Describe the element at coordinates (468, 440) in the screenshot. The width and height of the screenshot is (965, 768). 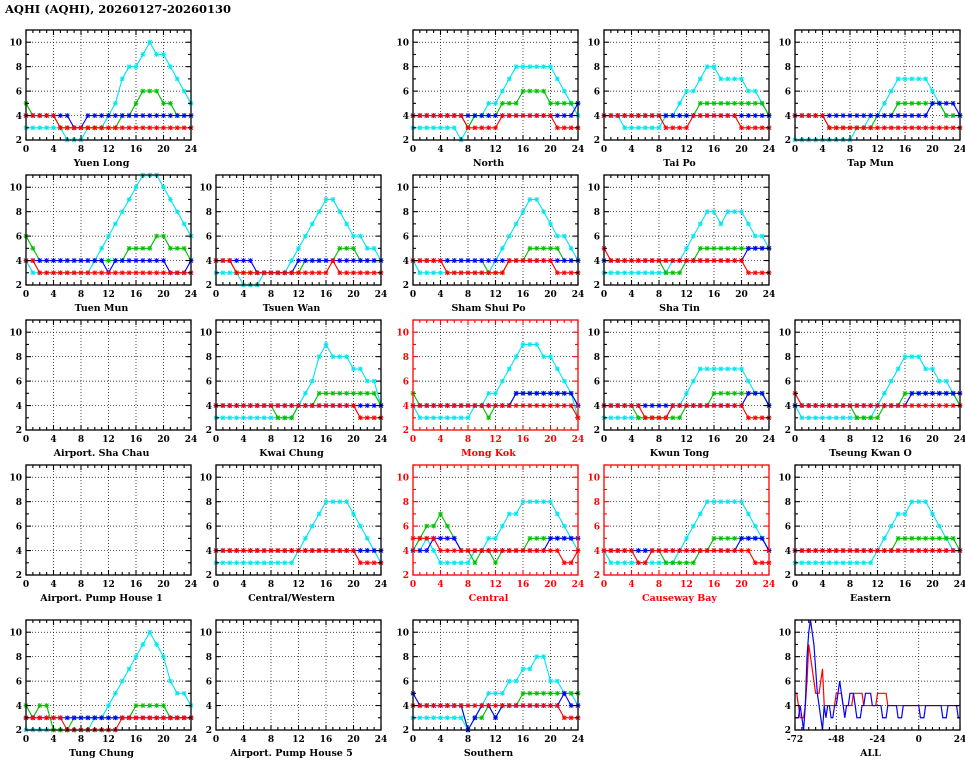
I see `x-tick-label: 8` at that location.